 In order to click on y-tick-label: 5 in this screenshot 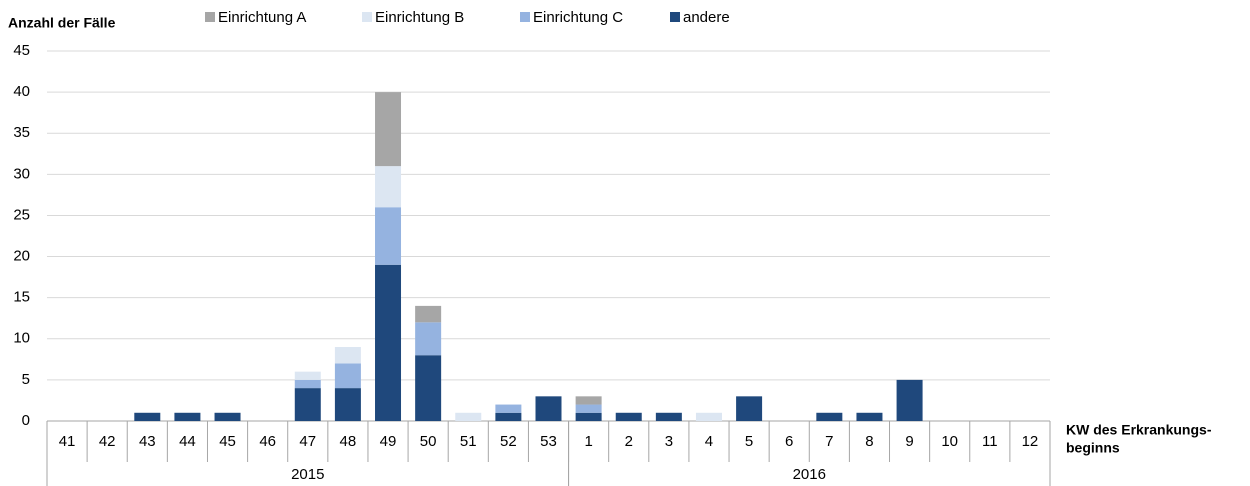, I will do `click(26, 379)`.